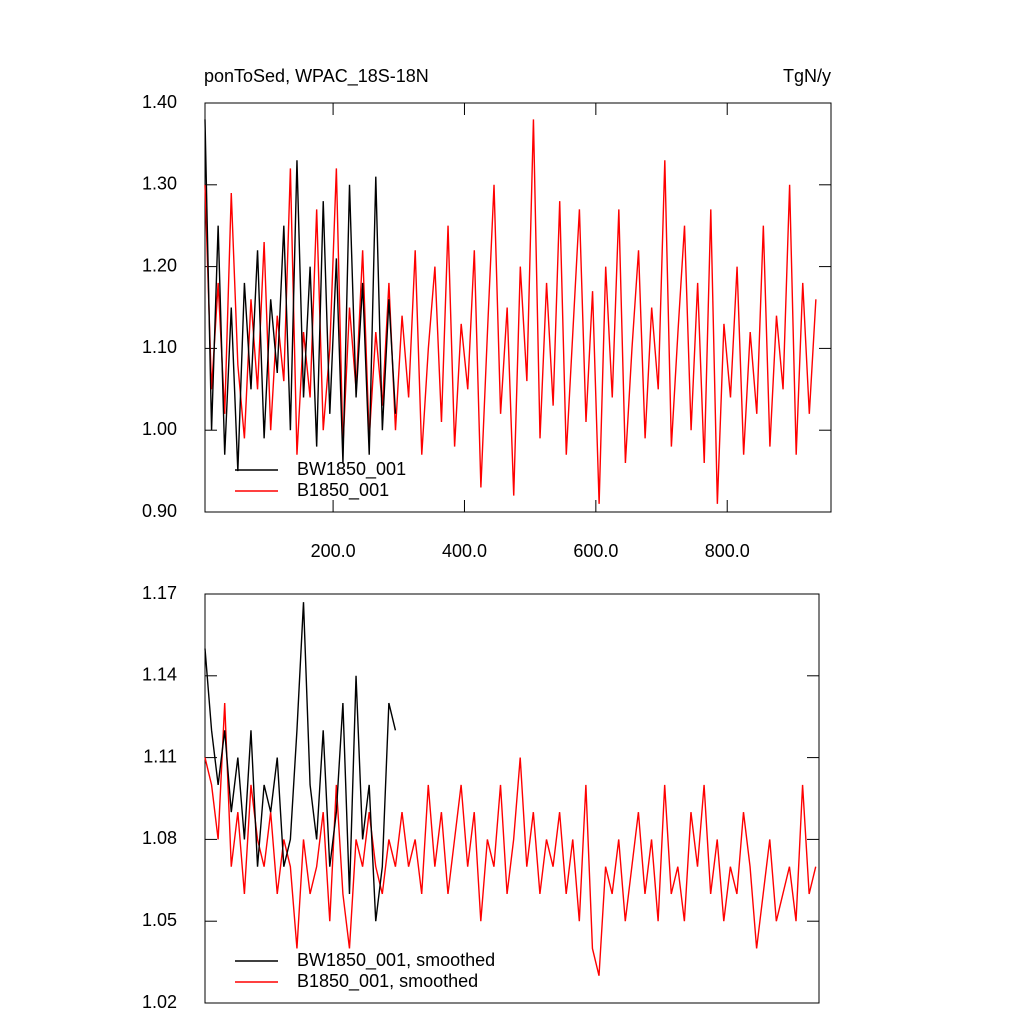 The width and height of the screenshot is (1024, 1024). Describe the element at coordinates (387, 981) in the screenshot. I see `legend-label: B1850_001, smoothed` at that location.